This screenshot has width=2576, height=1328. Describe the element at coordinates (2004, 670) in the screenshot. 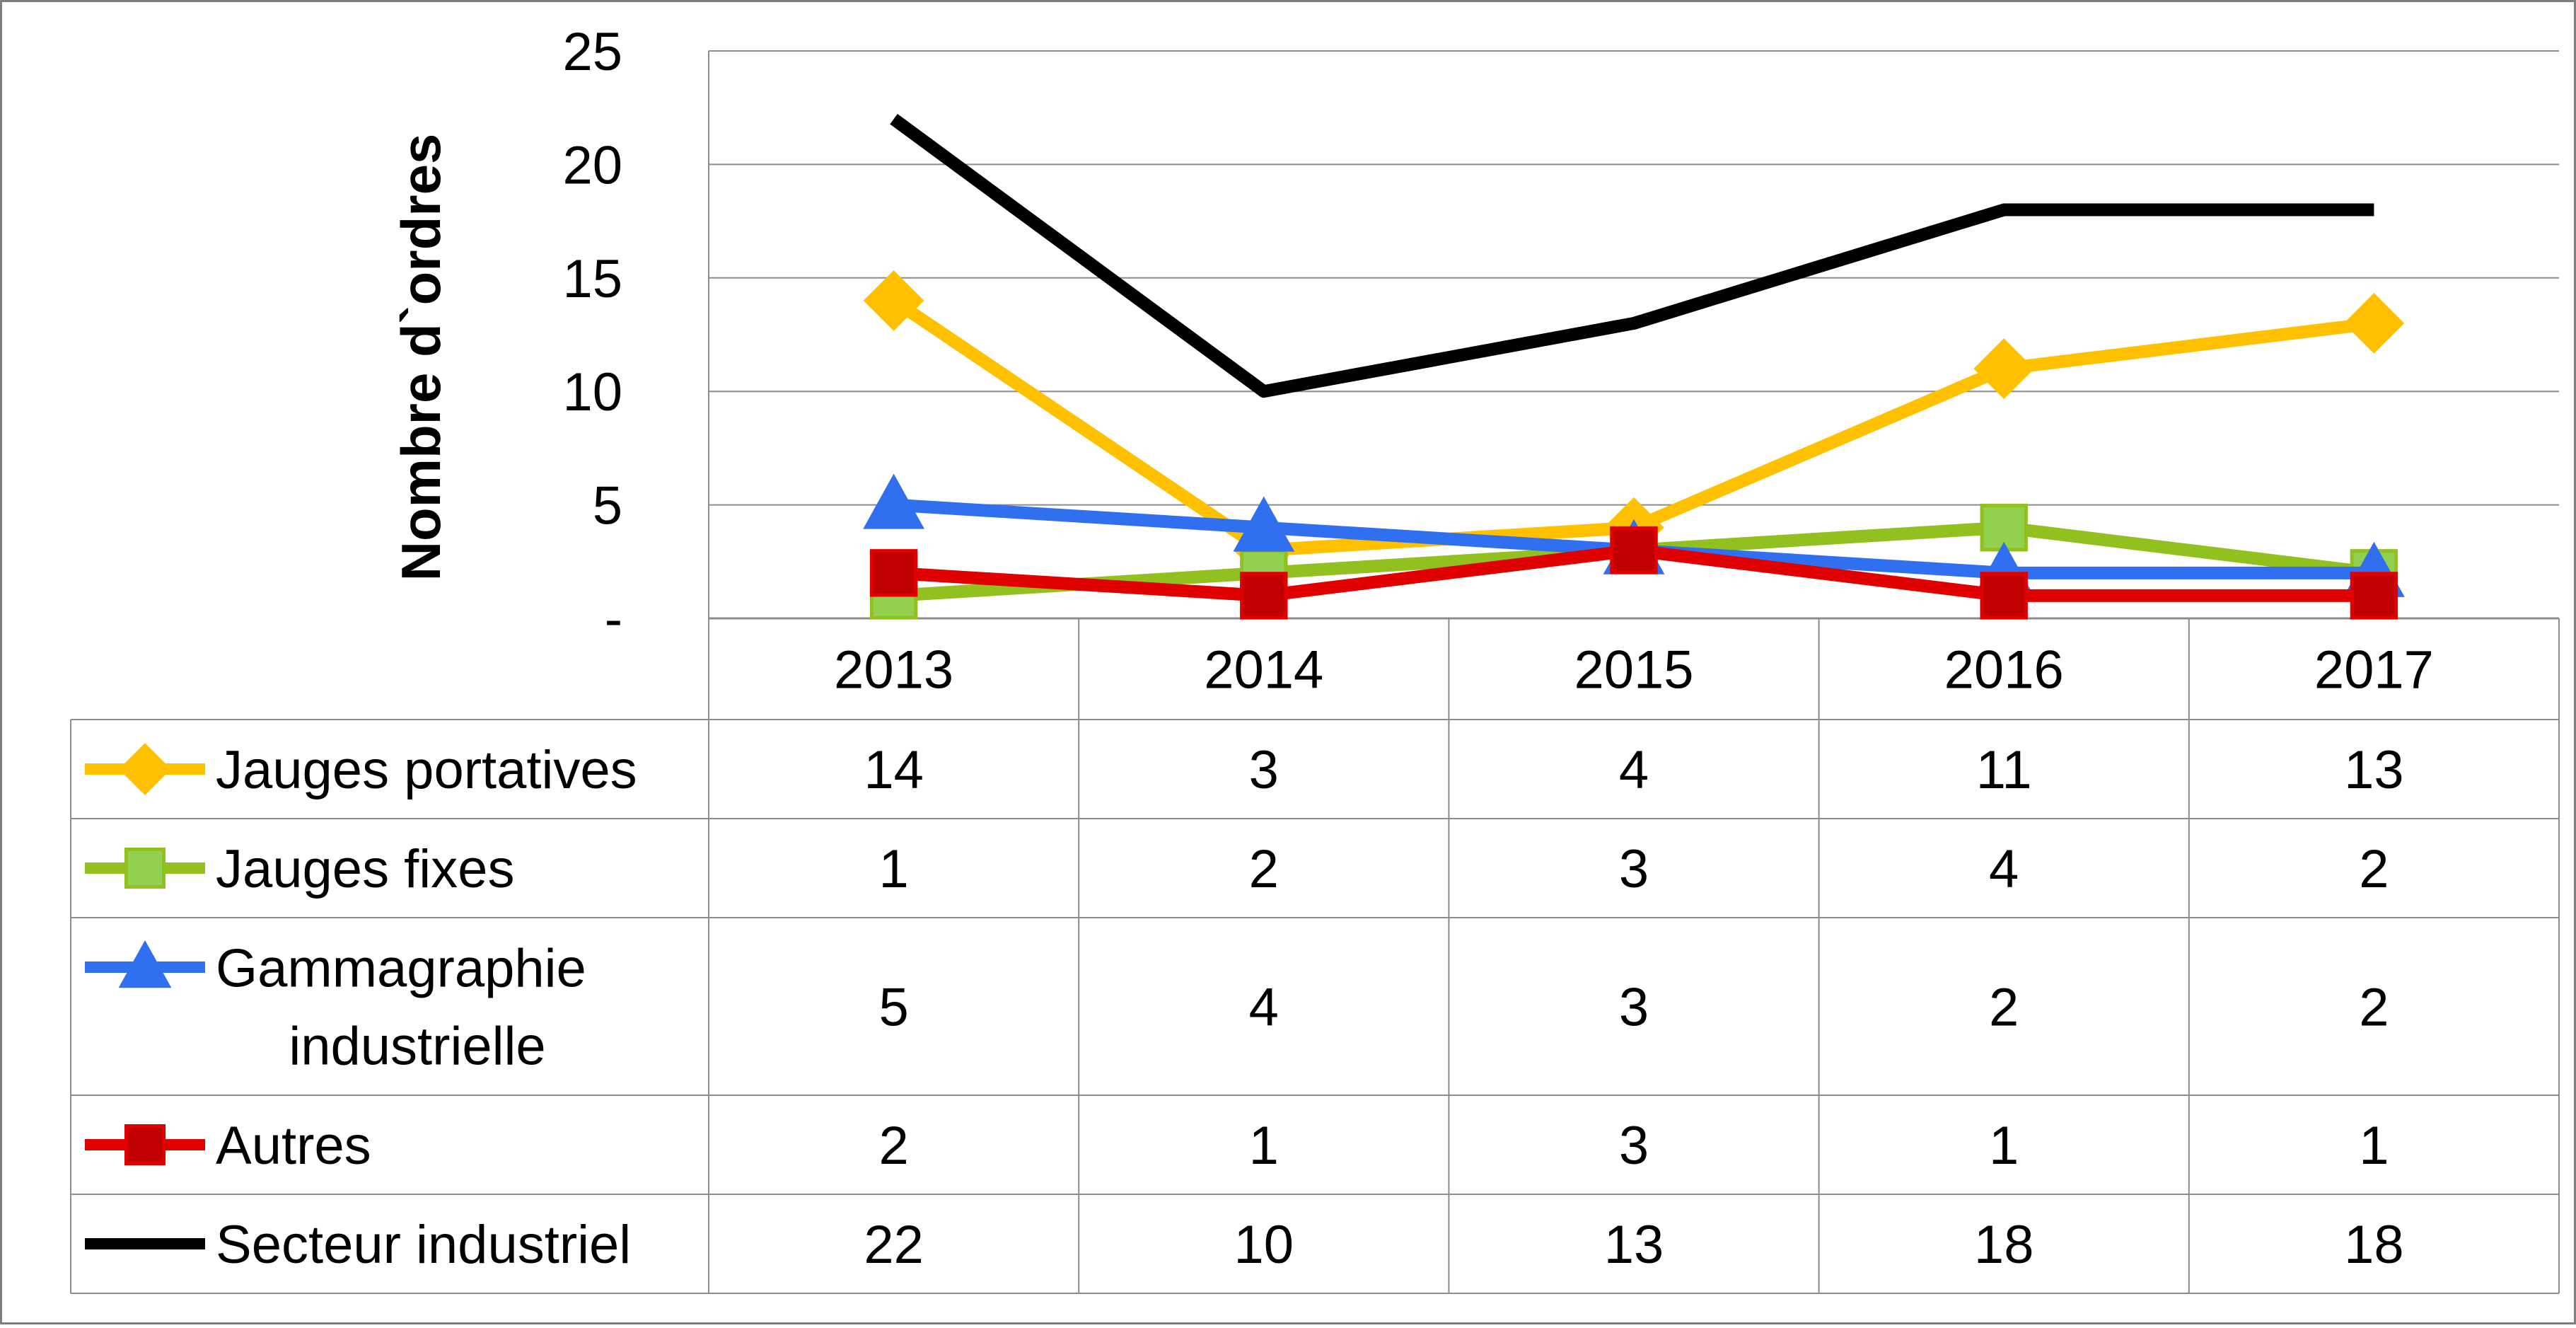

I see `category-label: 2016` at that location.